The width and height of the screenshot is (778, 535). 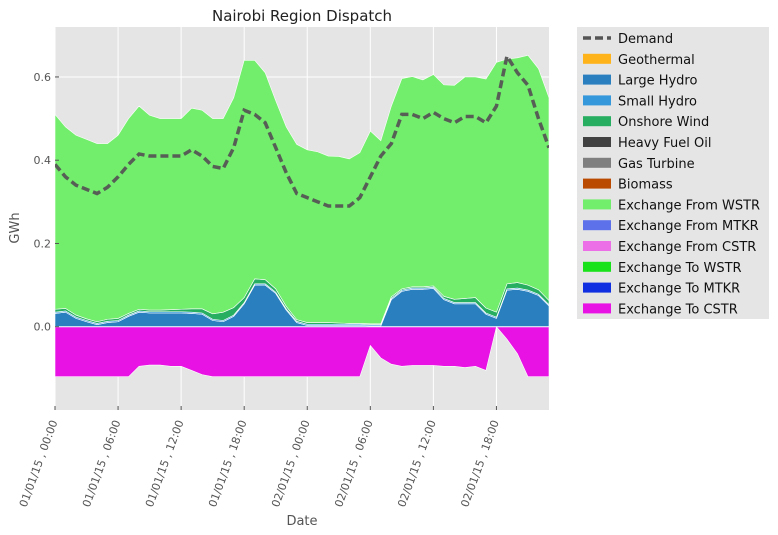 I want to click on legend-item-exchange-from-cstr: Exchange From CSTR, so click(x=669, y=247).